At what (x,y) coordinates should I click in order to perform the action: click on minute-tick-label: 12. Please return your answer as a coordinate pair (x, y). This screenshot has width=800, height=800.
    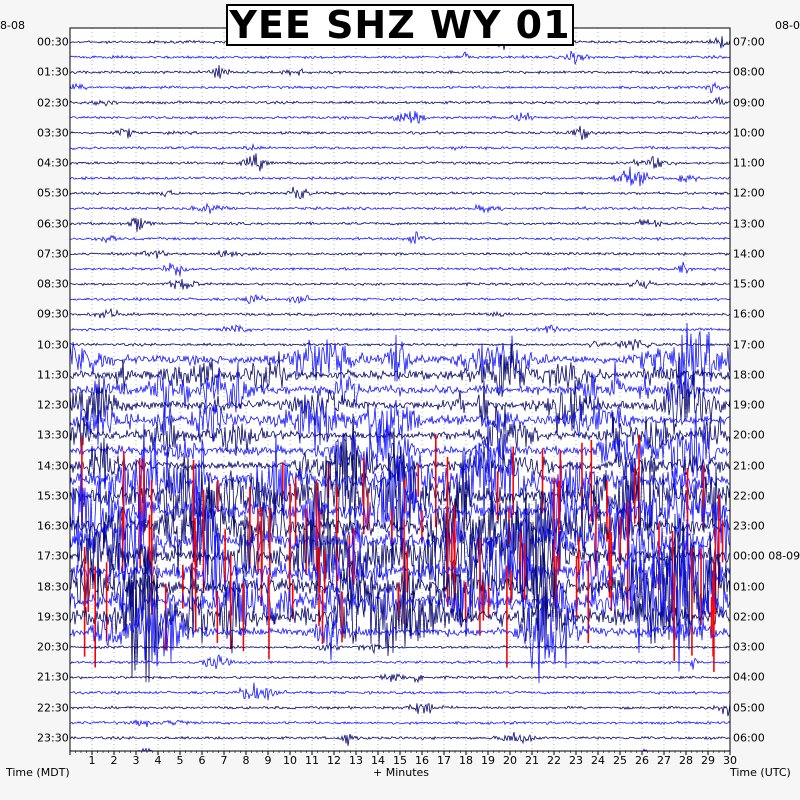
    Looking at the image, I should click on (334, 760).